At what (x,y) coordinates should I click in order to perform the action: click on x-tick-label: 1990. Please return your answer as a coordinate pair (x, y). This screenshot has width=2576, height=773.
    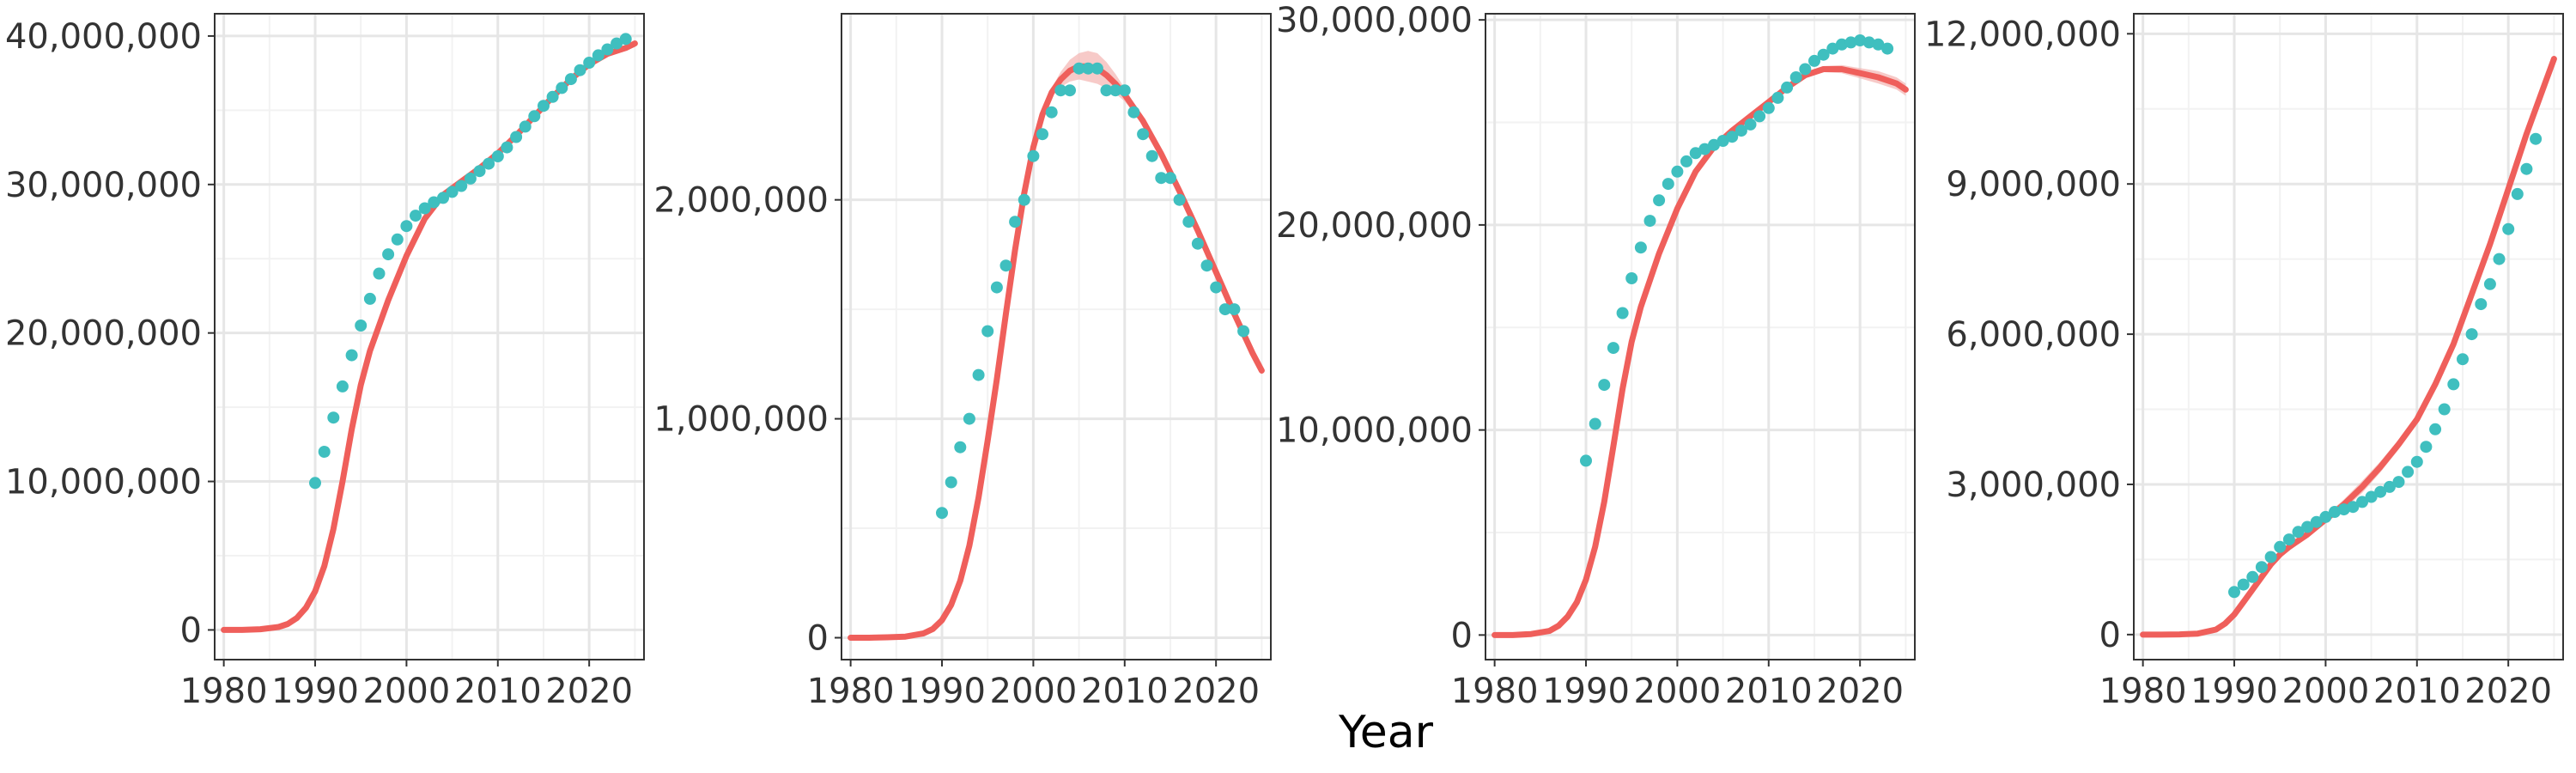
    Looking at the image, I should click on (315, 691).